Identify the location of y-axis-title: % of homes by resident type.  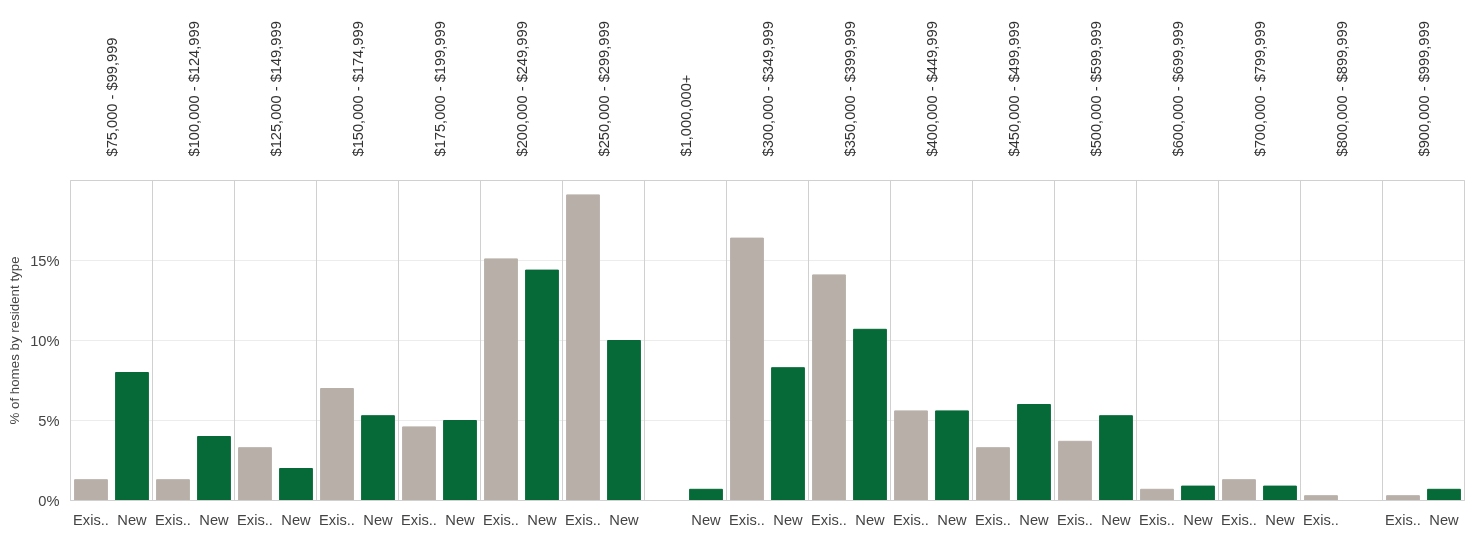
(15, 340).